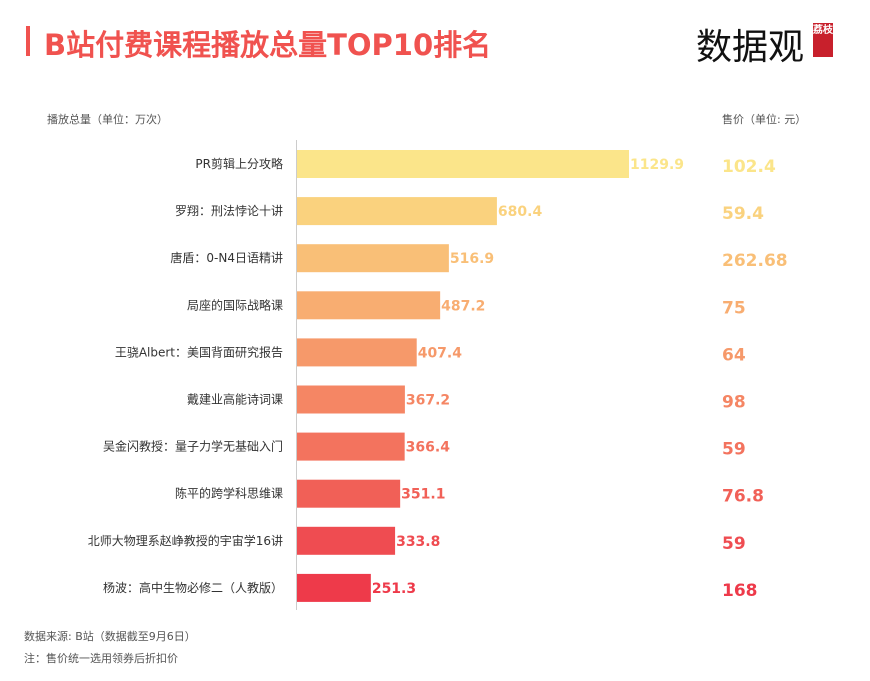 The image size is (870, 681). Describe the element at coordinates (823, 40) in the screenshot. I see `logo-badge: 荔枝` at that location.